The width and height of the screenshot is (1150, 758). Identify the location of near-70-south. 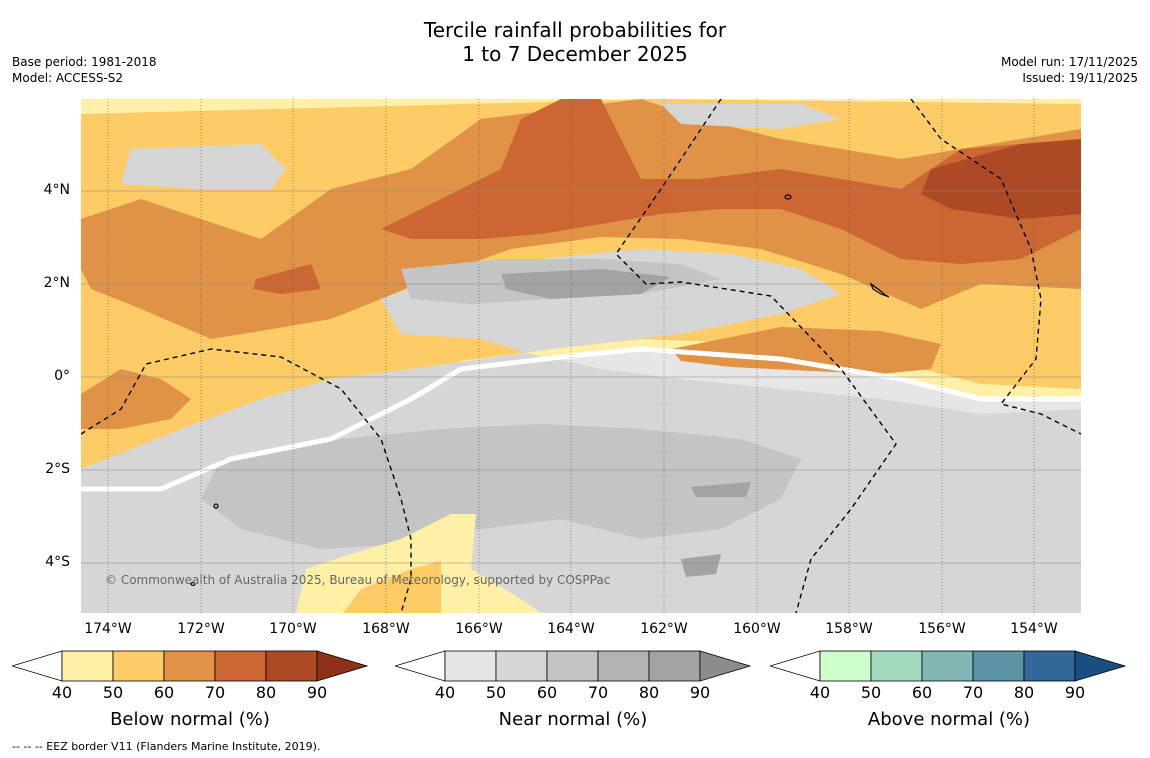
(721, 489).